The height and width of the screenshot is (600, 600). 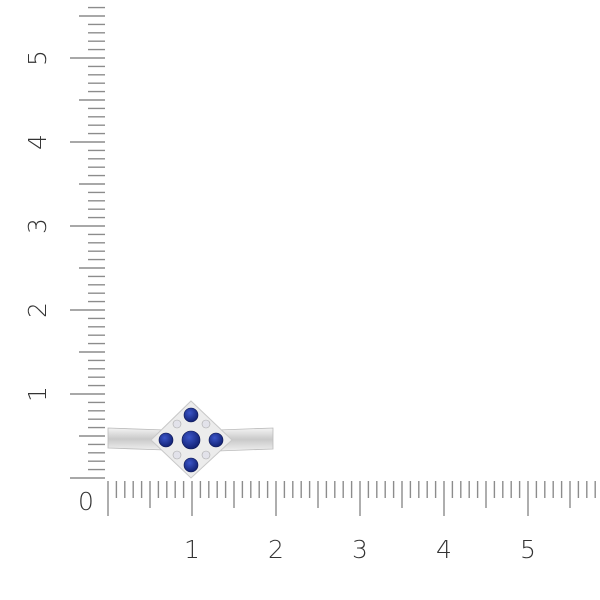 I want to click on x-ruler, so click(x=351, y=498).